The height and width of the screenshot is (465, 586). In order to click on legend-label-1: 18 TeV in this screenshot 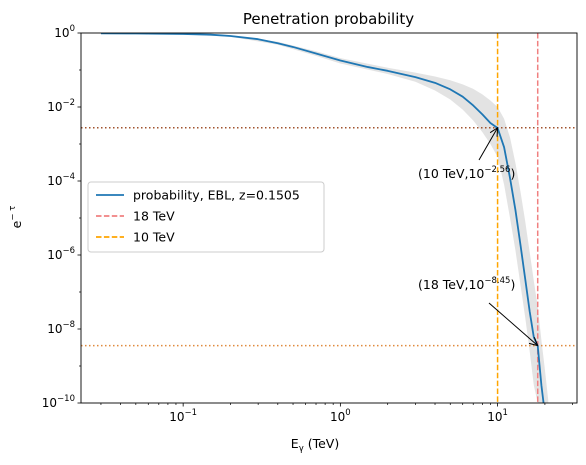, I will do `click(154, 216)`.